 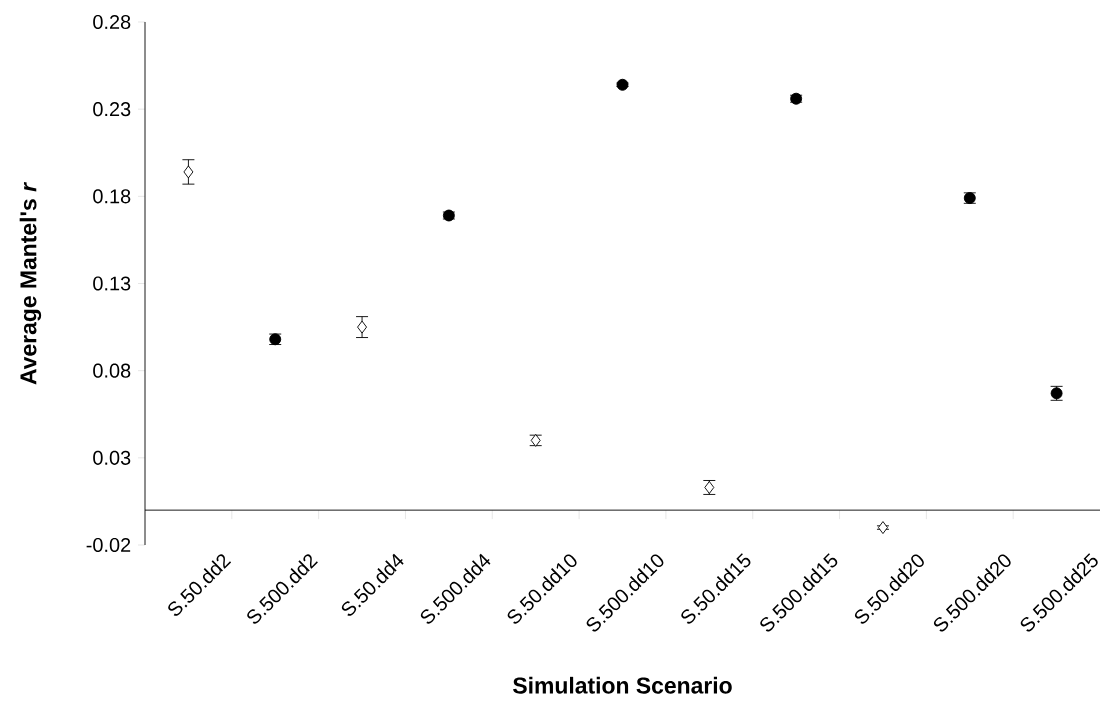 I want to click on y-axis-title: Average Mantel's r, so click(x=30, y=283).